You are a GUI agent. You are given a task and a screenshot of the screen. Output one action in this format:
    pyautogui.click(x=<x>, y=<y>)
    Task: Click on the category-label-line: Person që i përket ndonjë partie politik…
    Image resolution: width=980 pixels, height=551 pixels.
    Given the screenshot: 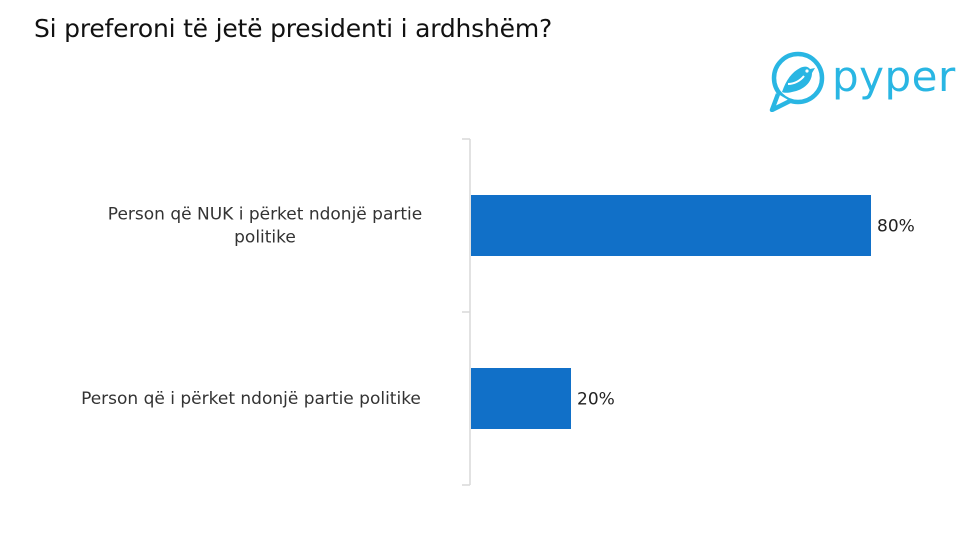 What is the action you would take?
    pyautogui.click(x=251, y=399)
    